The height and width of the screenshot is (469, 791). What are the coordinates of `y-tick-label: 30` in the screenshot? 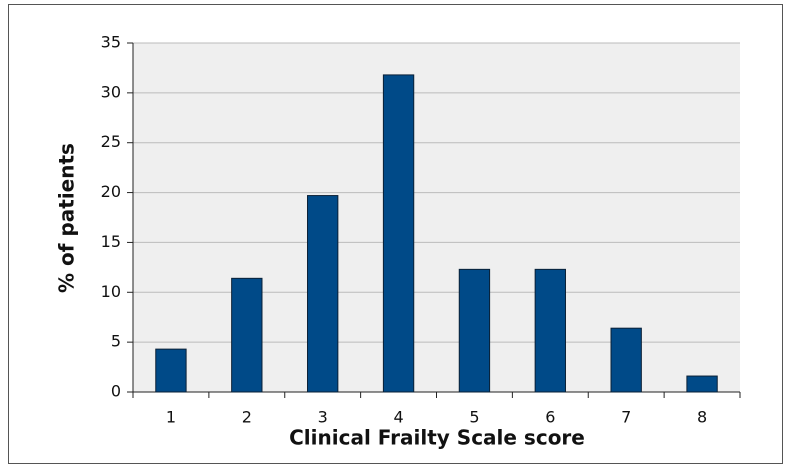 It's located at (111, 91).